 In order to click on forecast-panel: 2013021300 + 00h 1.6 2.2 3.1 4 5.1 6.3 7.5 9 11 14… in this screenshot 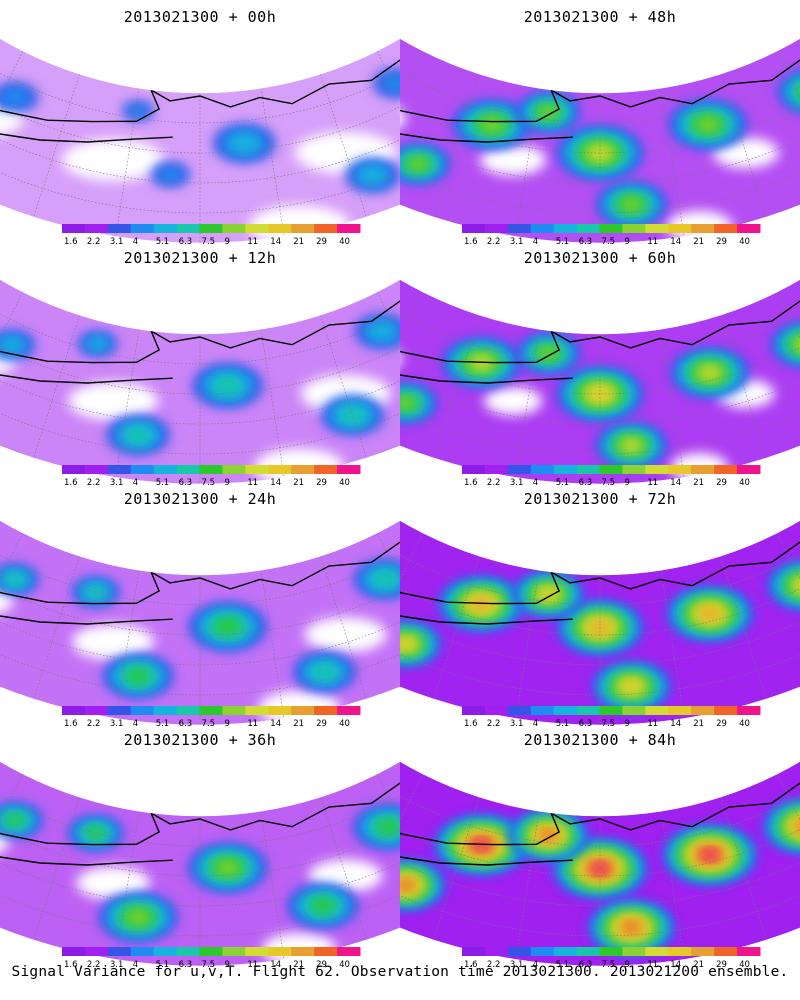, I will do `click(200, 123)`.